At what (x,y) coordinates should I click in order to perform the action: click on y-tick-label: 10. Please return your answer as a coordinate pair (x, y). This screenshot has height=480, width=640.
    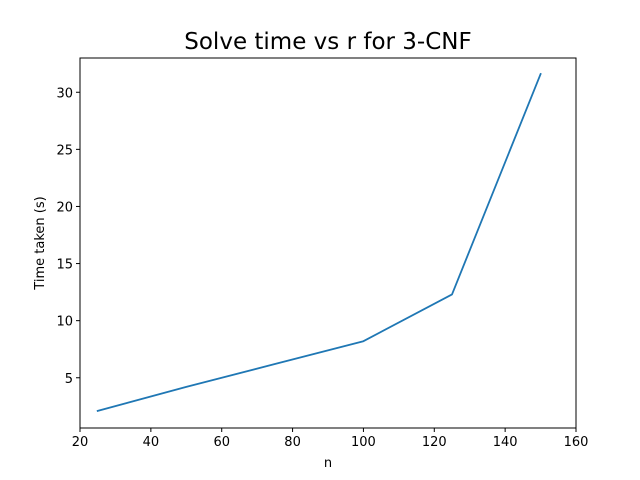
    Looking at the image, I should click on (64, 322).